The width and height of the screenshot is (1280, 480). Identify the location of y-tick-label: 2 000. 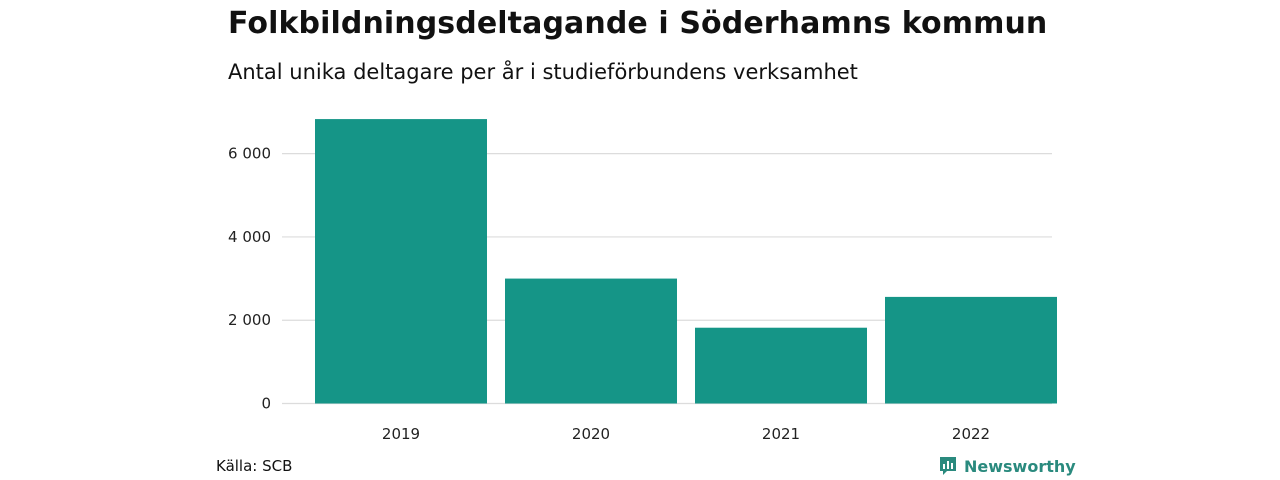
(249, 320).